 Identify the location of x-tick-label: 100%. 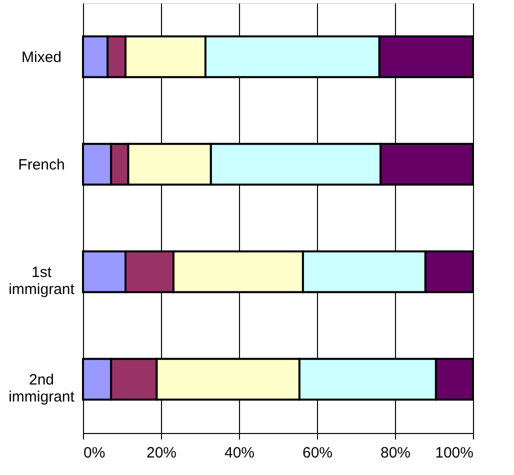
(454, 453).